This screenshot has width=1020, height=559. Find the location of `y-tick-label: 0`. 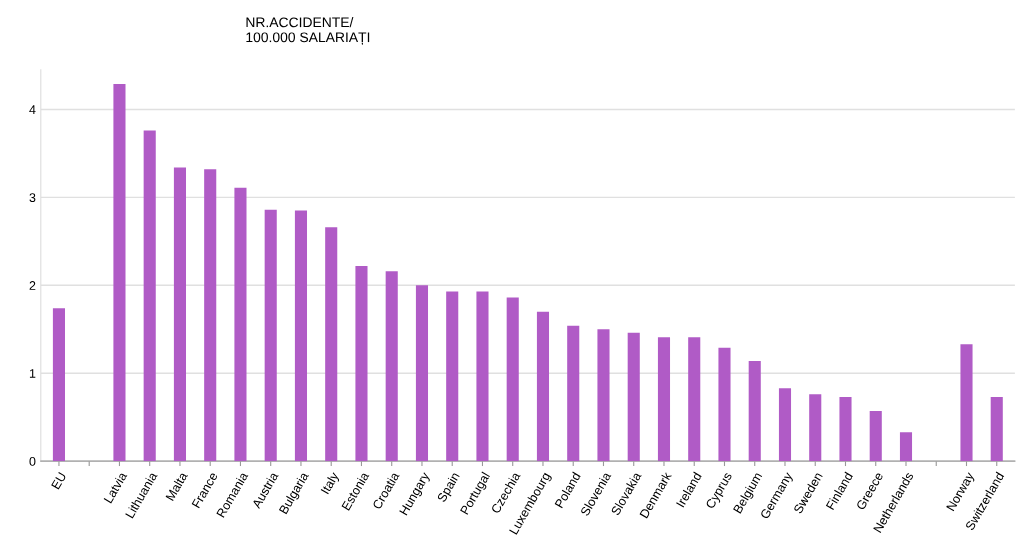

y-tick-label: 0 is located at coordinates (32, 461).